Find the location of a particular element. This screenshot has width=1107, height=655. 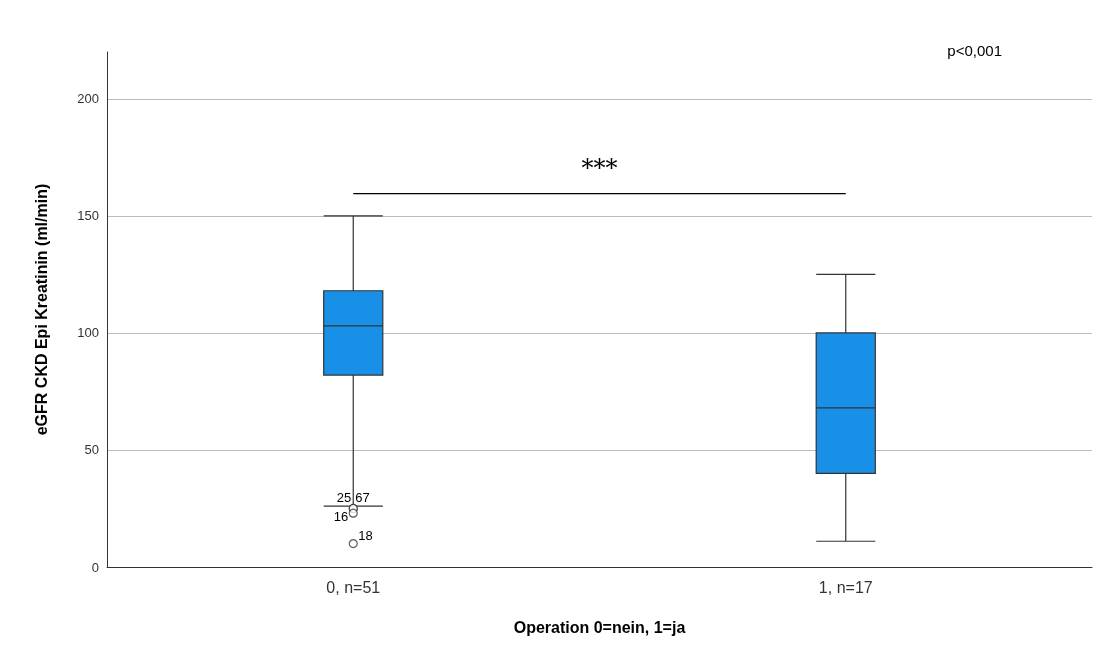

y-axis-title: eGFR CKD Epi Kreatinin (ml/min) is located at coordinates (41, 309).